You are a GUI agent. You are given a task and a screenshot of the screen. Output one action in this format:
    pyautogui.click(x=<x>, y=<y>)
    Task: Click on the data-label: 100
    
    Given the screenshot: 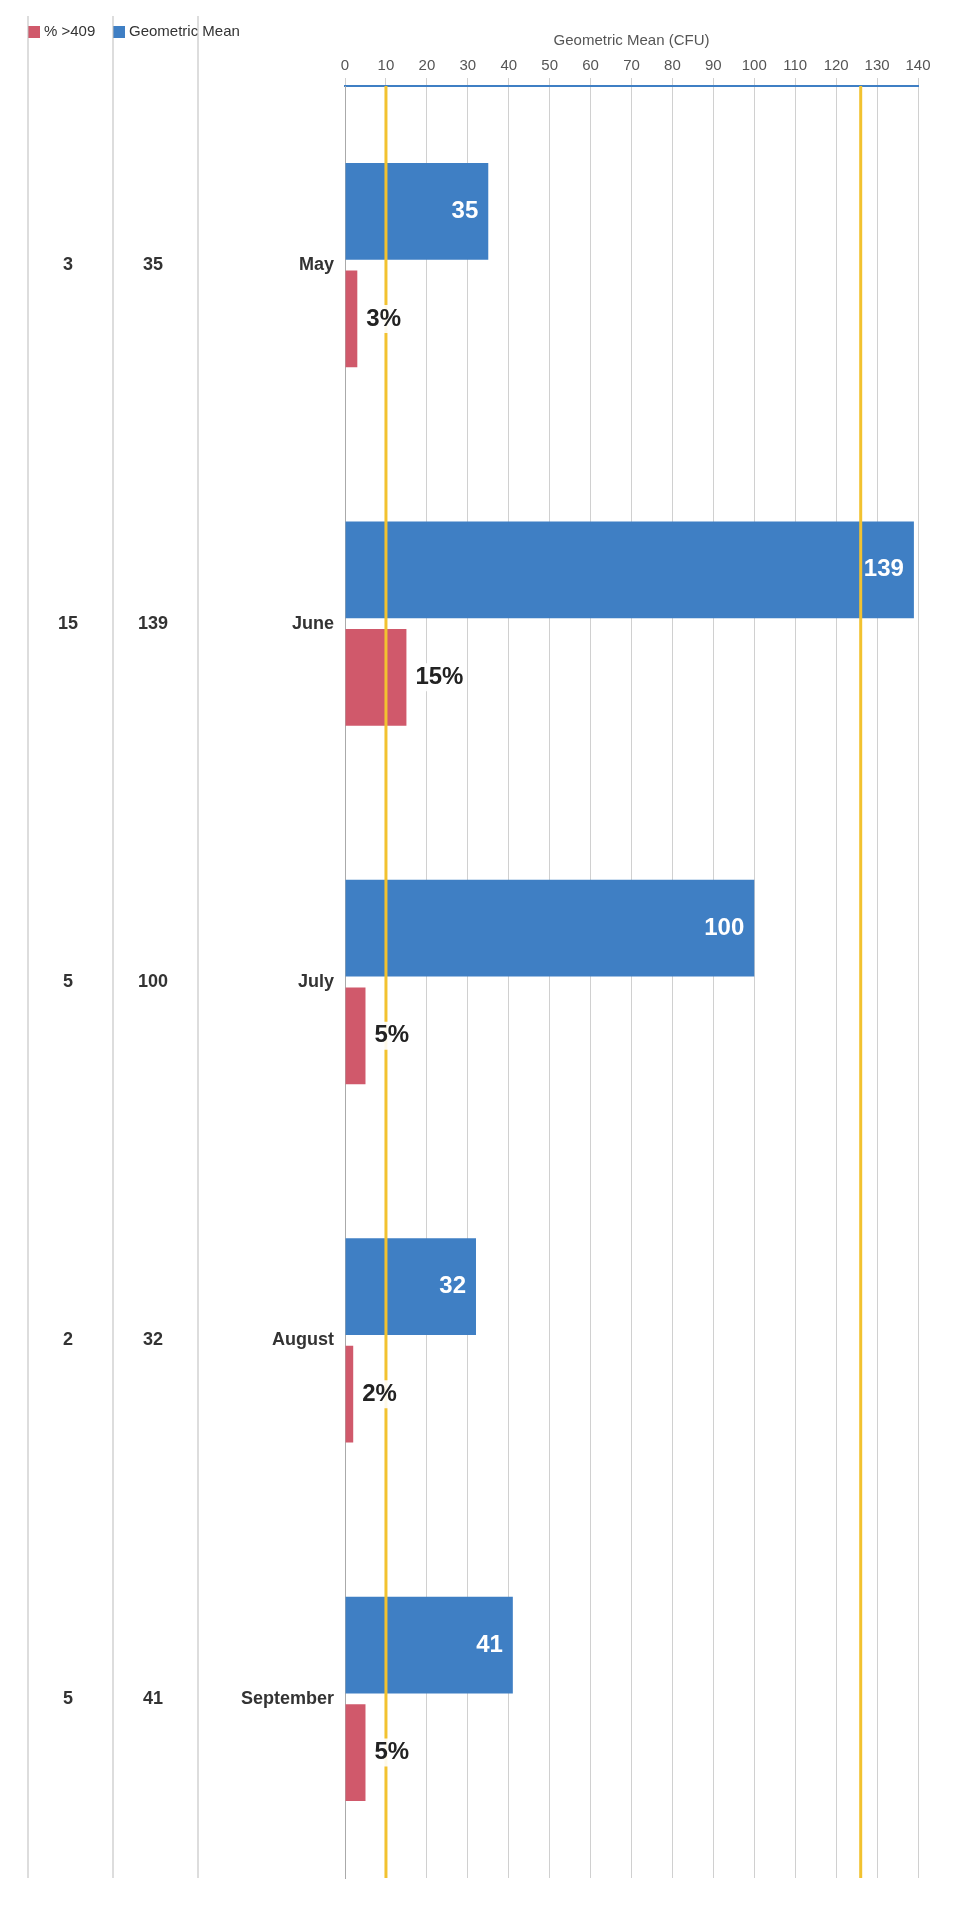 What is the action you would take?
    pyautogui.click(x=724, y=926)
    